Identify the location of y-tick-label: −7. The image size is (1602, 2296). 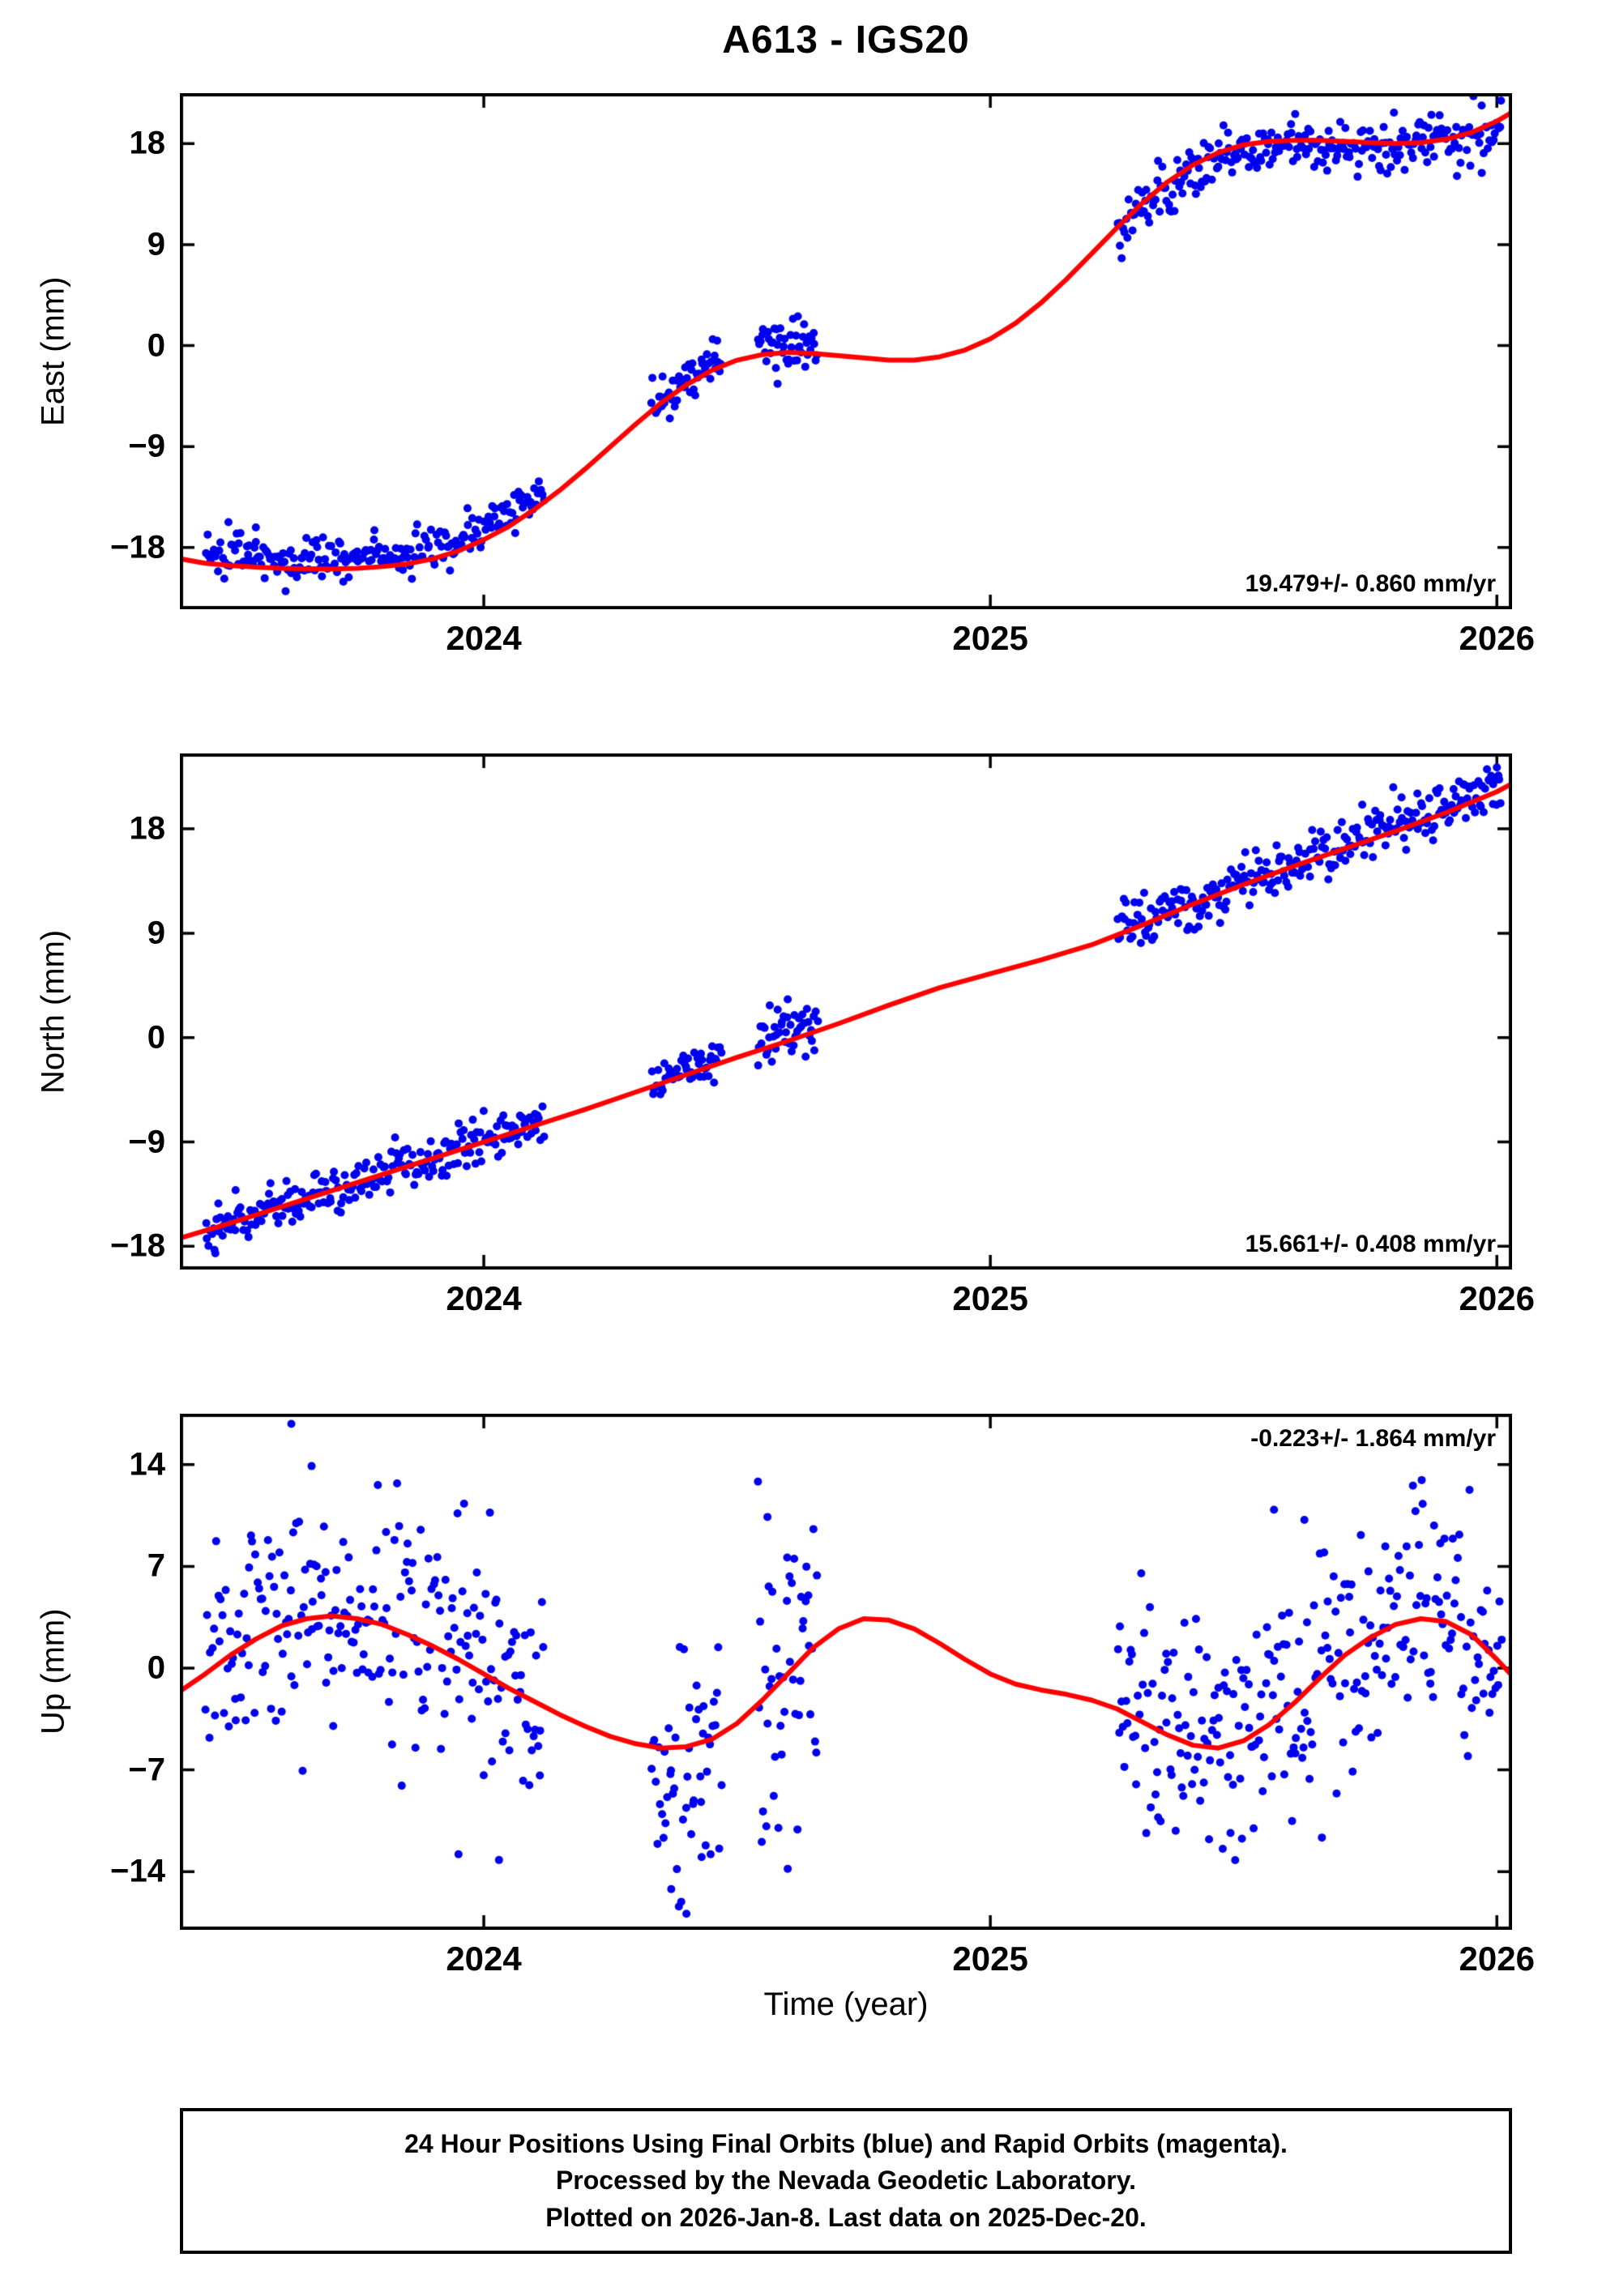
(146, 1770).